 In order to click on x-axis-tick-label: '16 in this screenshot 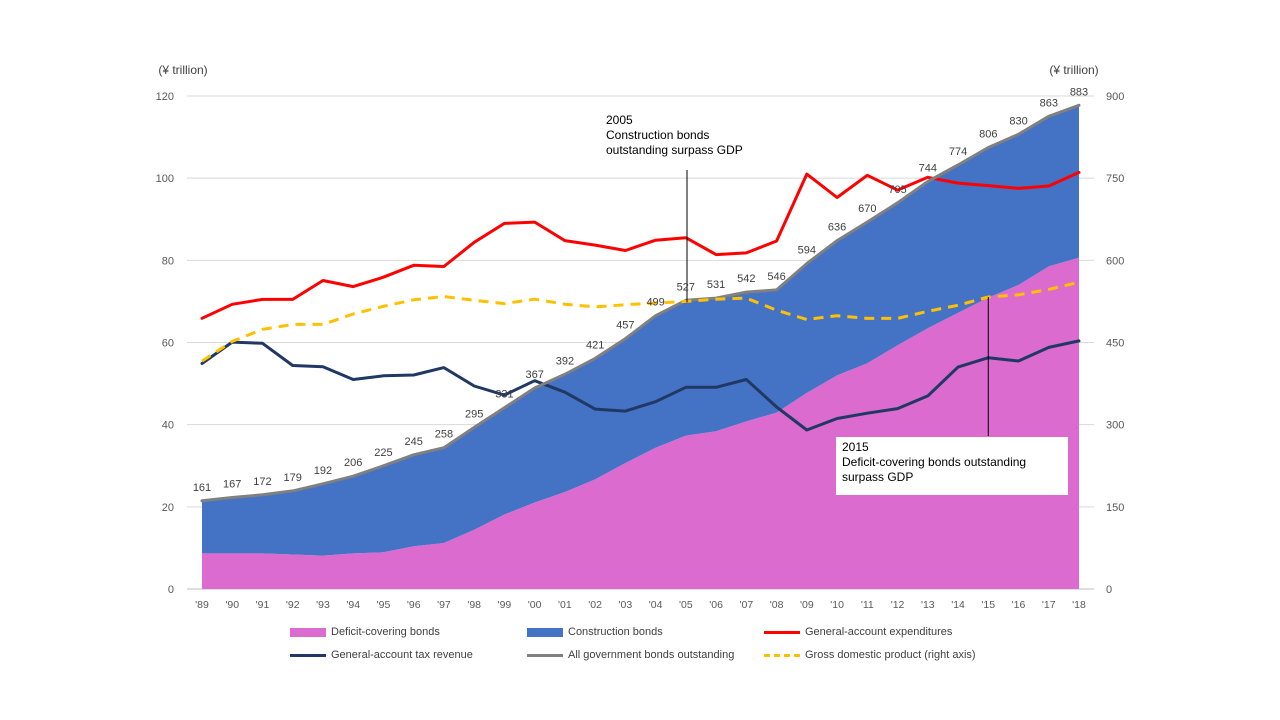, I will do `click(1019, 605)`.